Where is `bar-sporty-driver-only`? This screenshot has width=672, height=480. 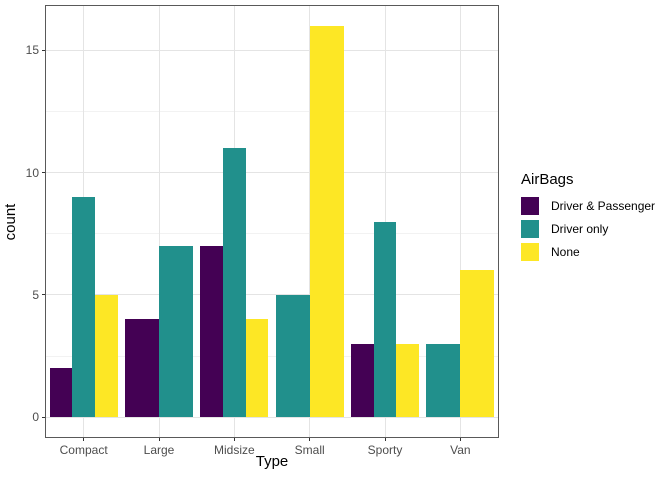 bar-sporty-driver-only is located at coordinates (385, 319).